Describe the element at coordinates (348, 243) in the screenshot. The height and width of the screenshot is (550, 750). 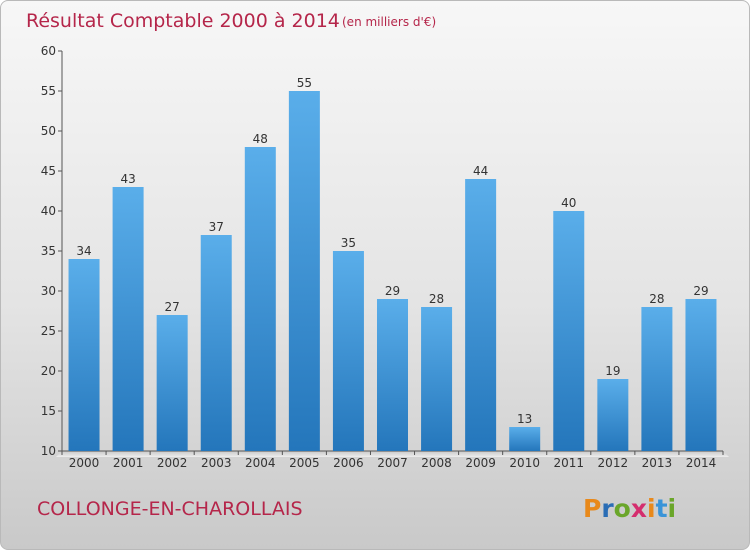
I see `bar-value-label: 35` at that location.